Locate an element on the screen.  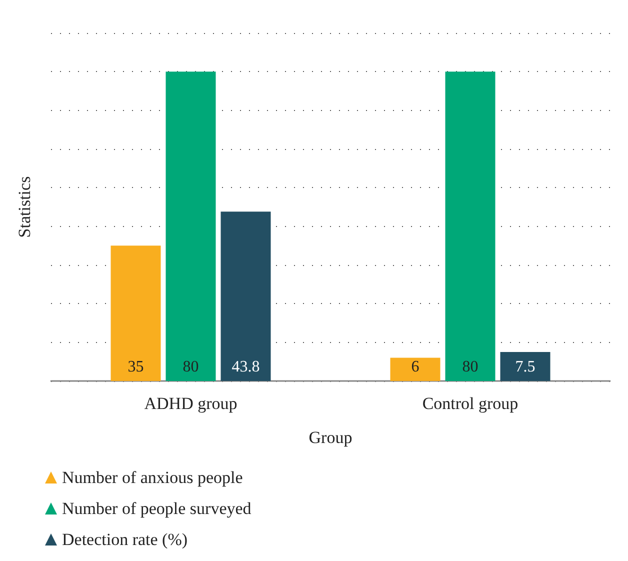
legend-label: Detection rate (%) is located at coordinates (125, 539).